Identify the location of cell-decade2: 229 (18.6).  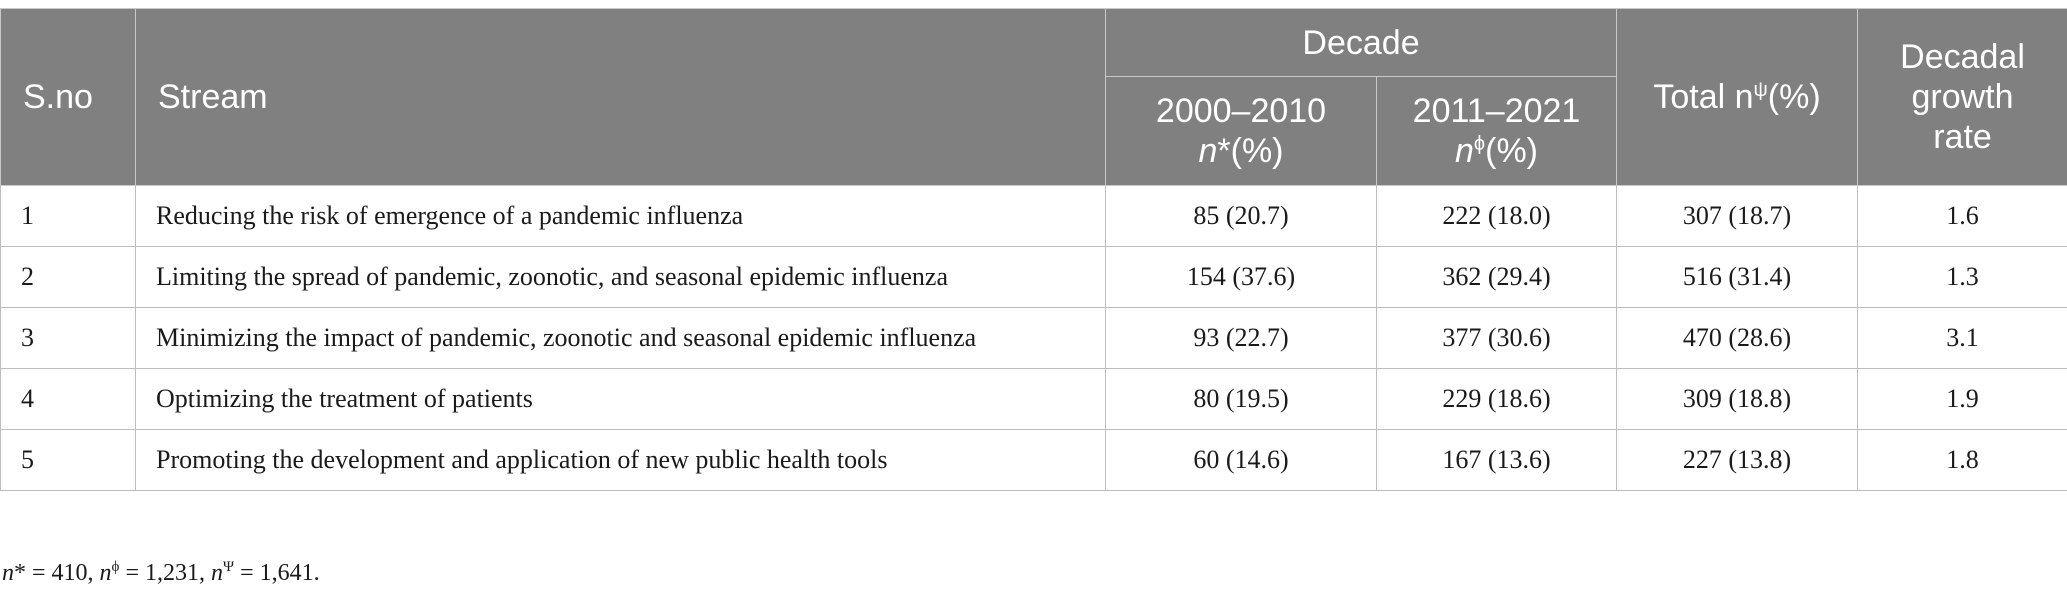
(1496, 399).